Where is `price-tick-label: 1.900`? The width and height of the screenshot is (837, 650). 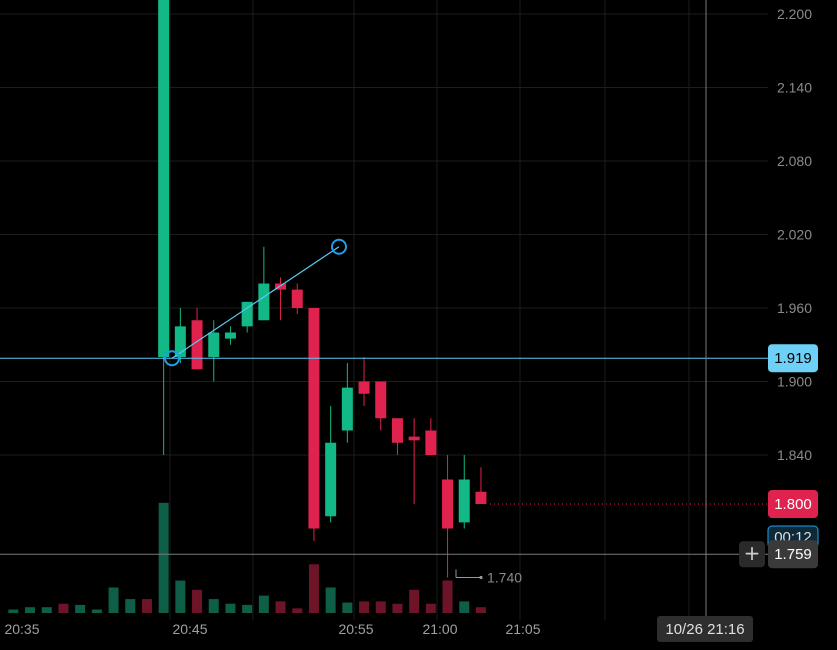 price-tick-label: 1.900 is located at coordinates (794, 382).